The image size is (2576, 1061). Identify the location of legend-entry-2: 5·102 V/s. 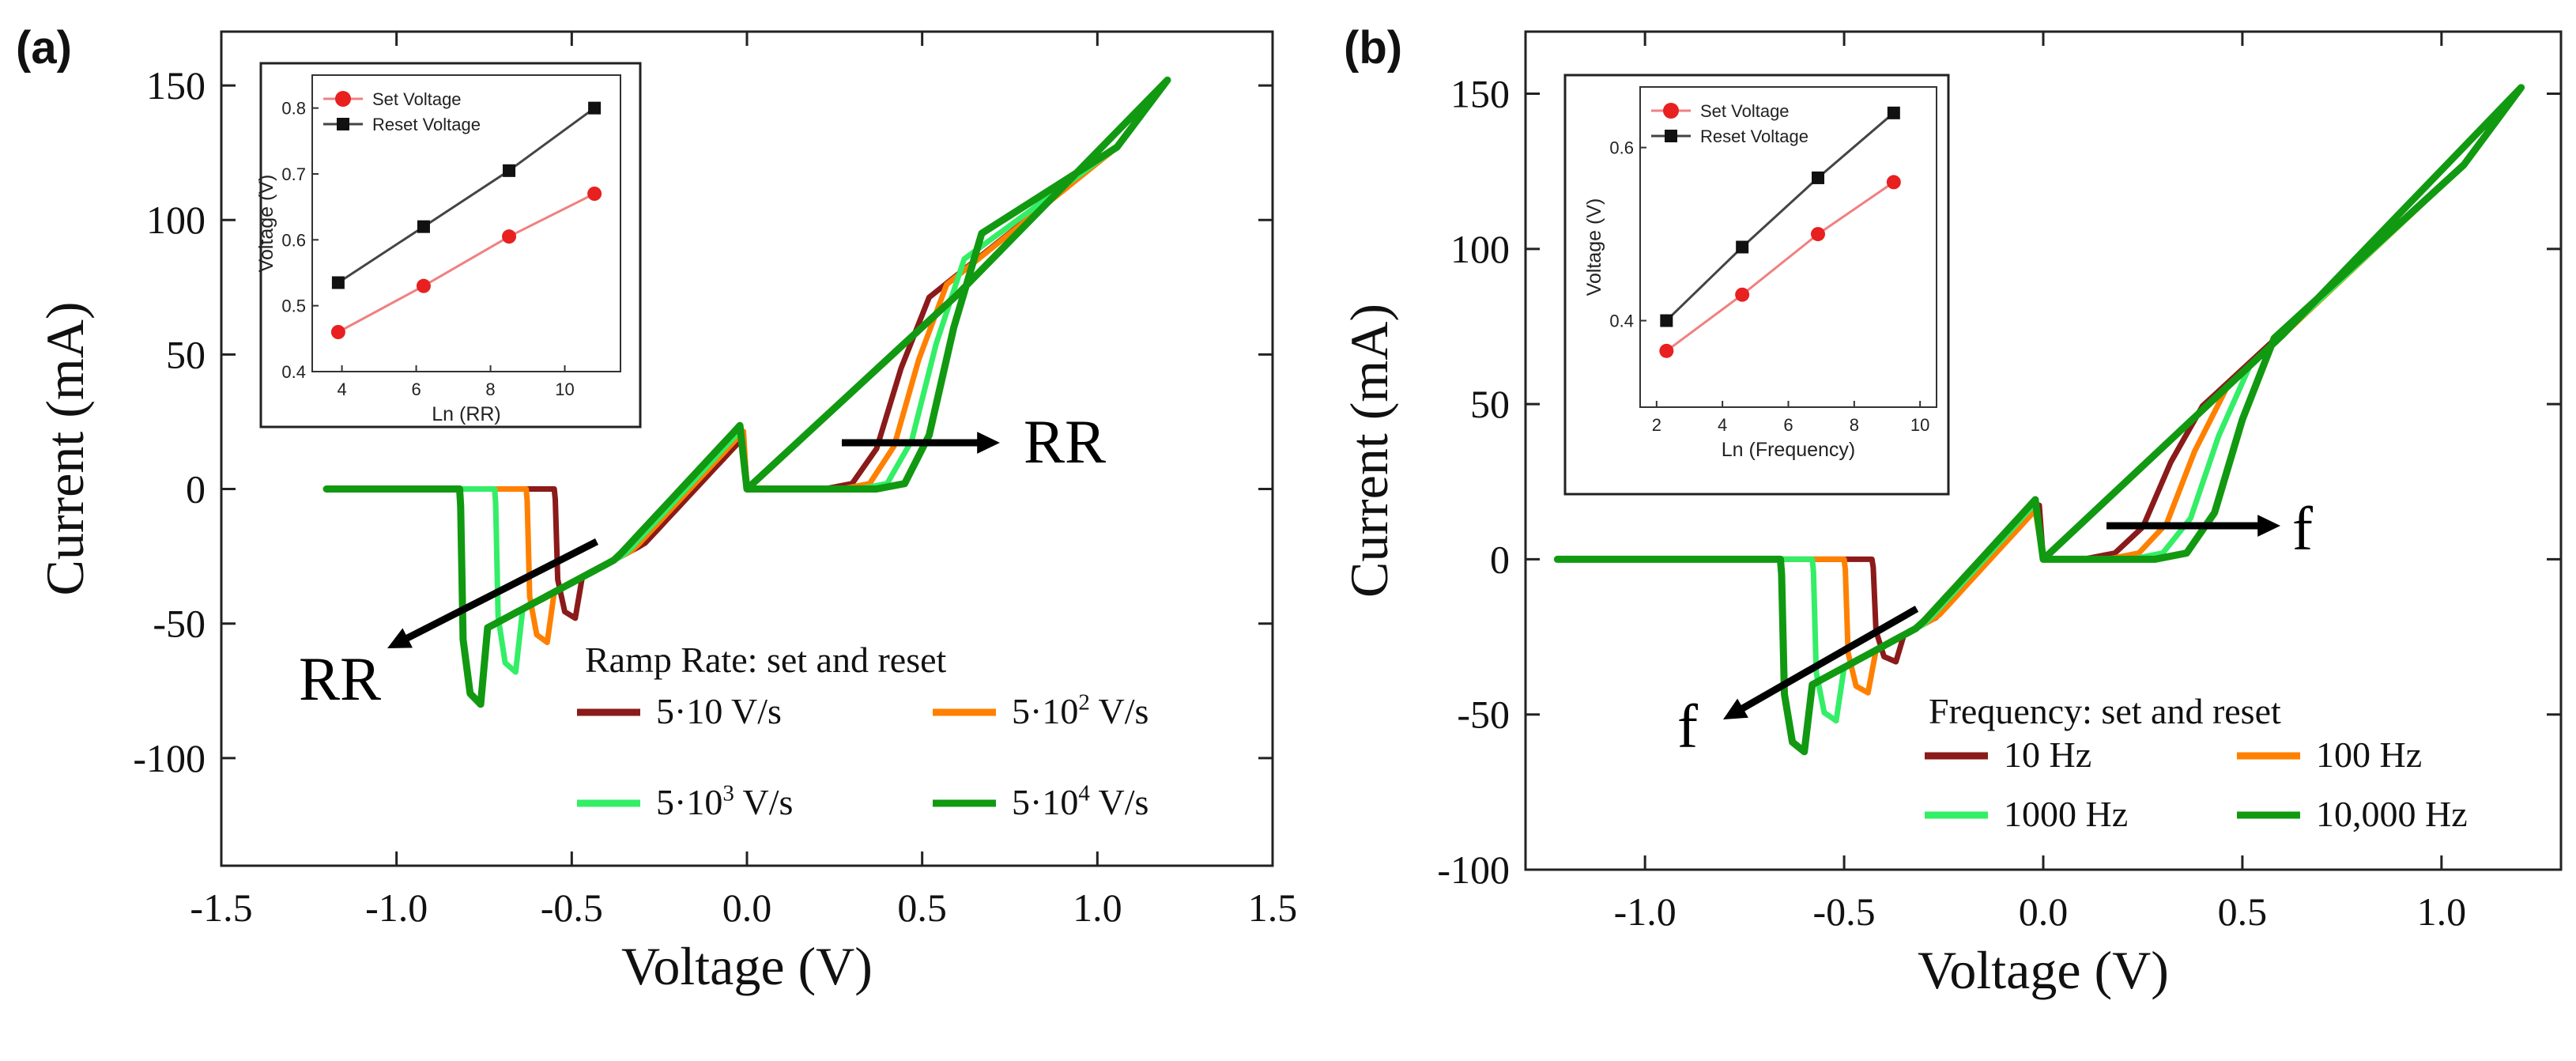
(1080, 710).